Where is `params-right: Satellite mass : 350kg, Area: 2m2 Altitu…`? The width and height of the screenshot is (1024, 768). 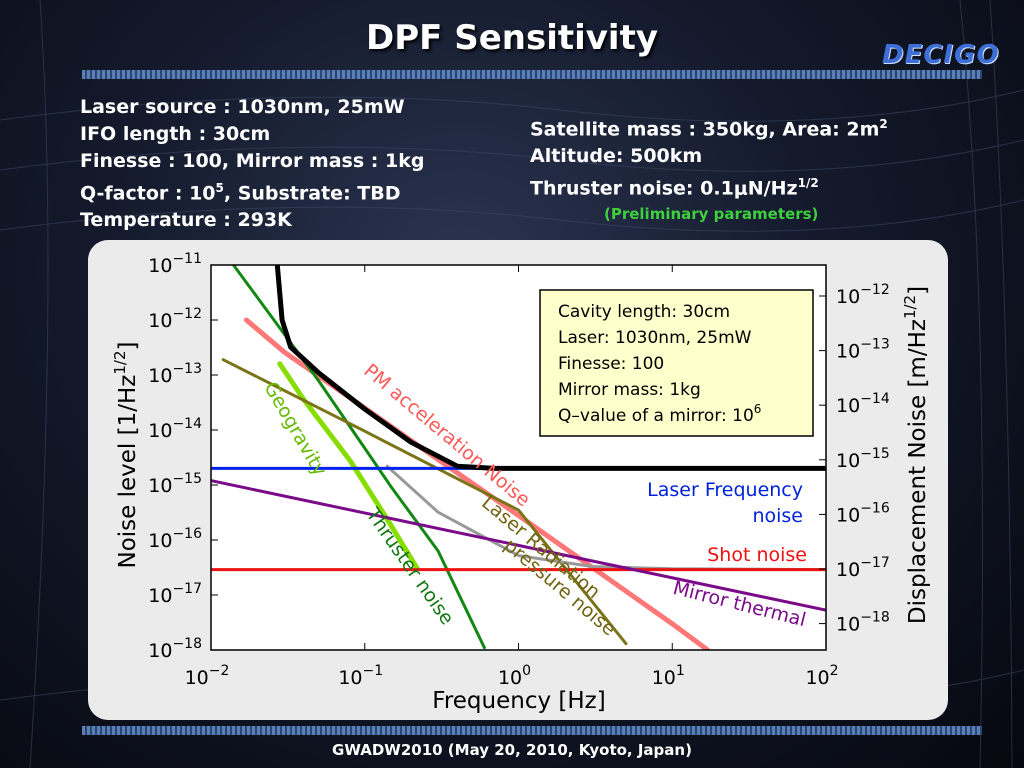 params-right: Satellite mass : 350kg, Area: 2m2 Altitu… is located at coordinates (709, 157).